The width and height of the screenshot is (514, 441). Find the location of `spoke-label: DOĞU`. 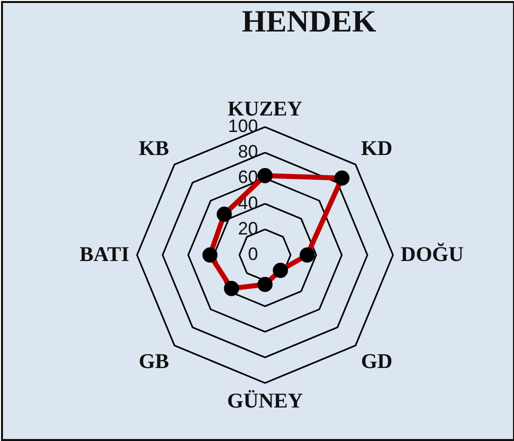

spoke-label: DOĞU is located at coordinates (432, 254).